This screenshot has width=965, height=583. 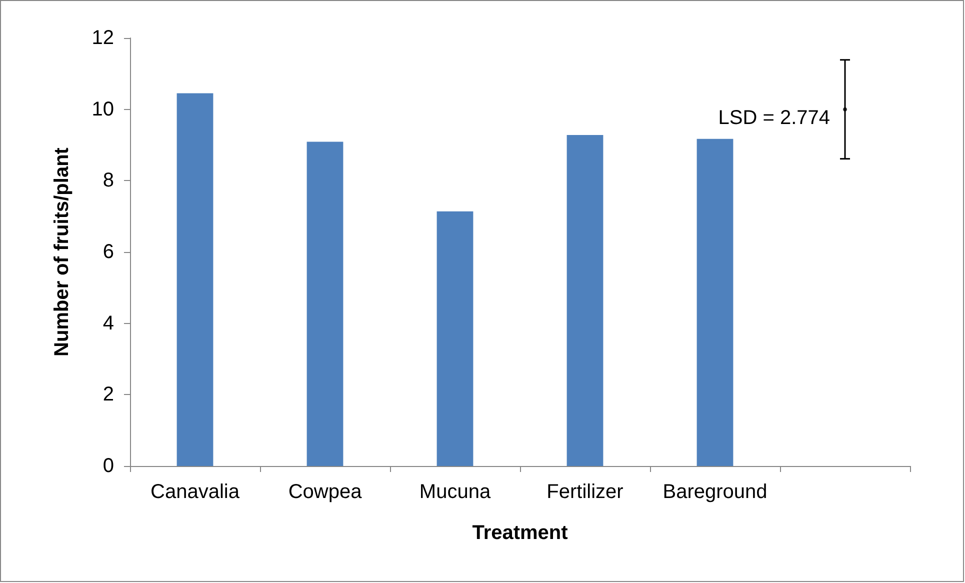 What do you see at coordinates (520, 533) in the screenshot?
I see `x-axis-title: Treatment` at bounding box center [520, 533].